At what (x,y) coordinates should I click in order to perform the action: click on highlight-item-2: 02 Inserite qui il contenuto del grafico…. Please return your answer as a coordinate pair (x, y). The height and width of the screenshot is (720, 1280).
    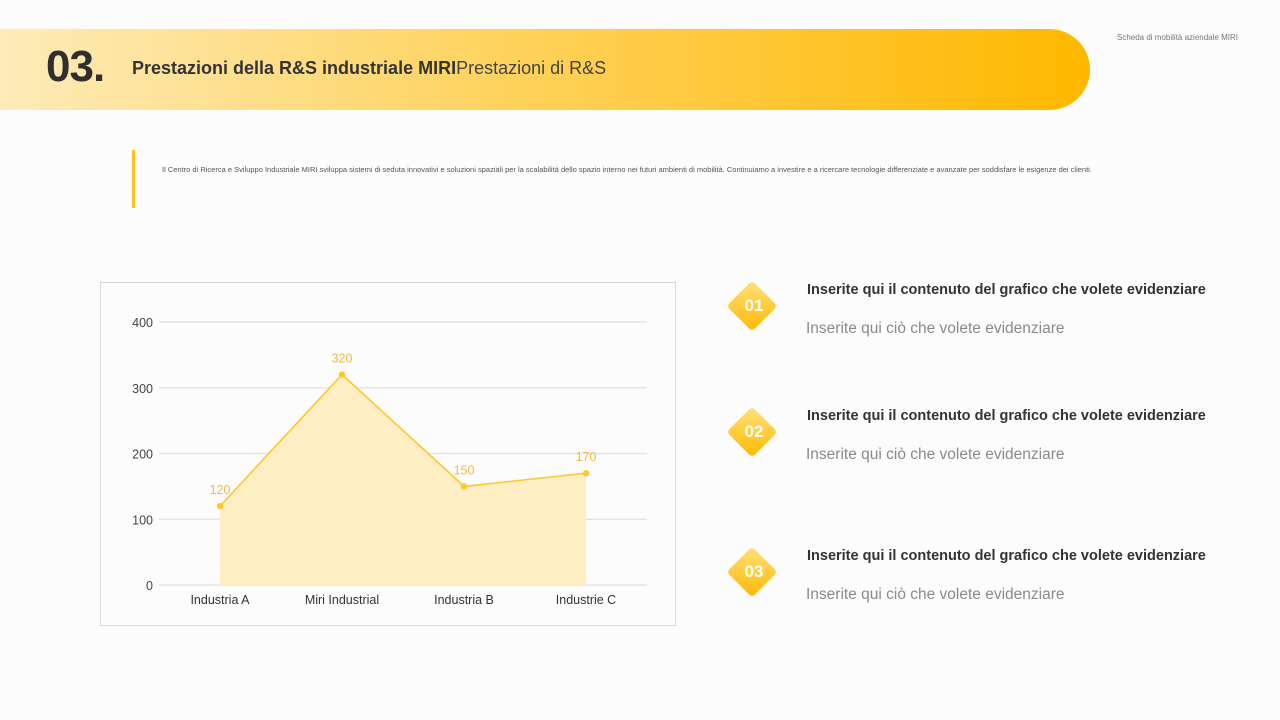
    Looking at the image, I should click on (977, 437).